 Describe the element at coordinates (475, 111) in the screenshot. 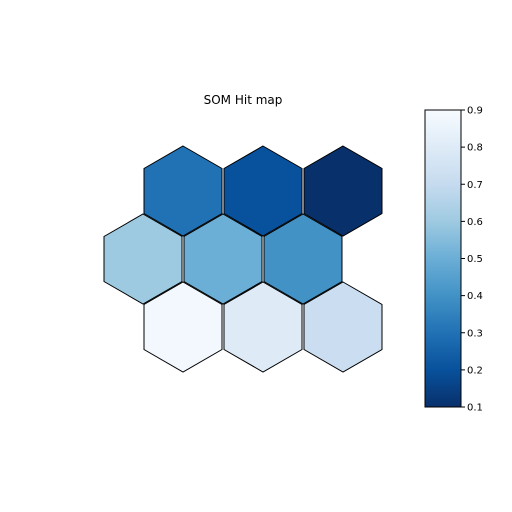

I see `colorbar-tick-label: 0.9` at that location.